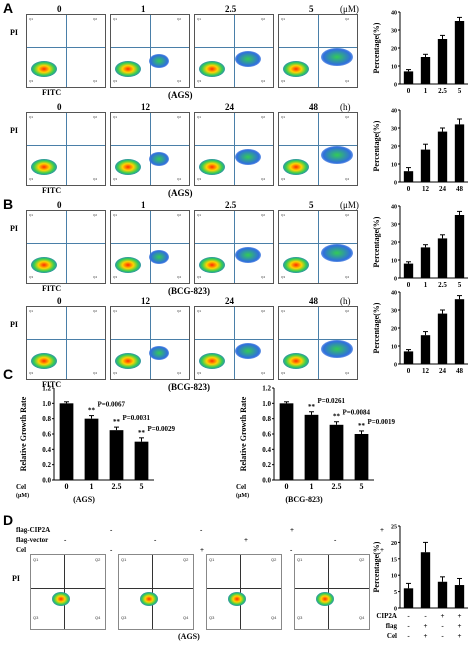  What do you see at coordinates (46, 481) in the screenshot?
I see `y-tick-label: 0.0` at bounding box center [46, 481].